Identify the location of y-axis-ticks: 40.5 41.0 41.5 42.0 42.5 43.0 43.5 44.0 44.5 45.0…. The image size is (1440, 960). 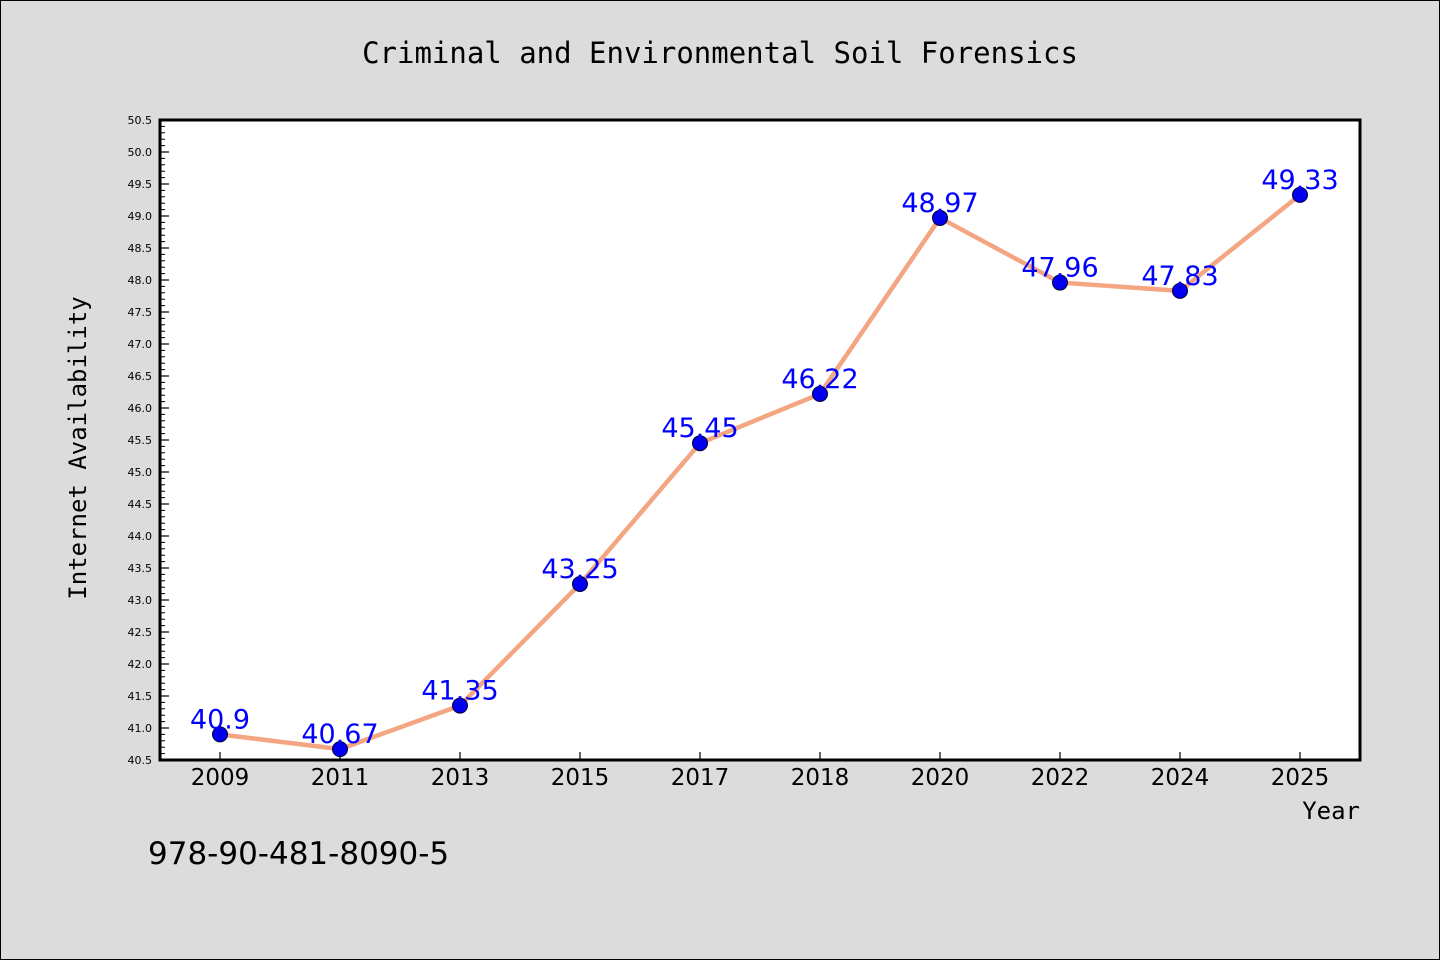
(148, 440).